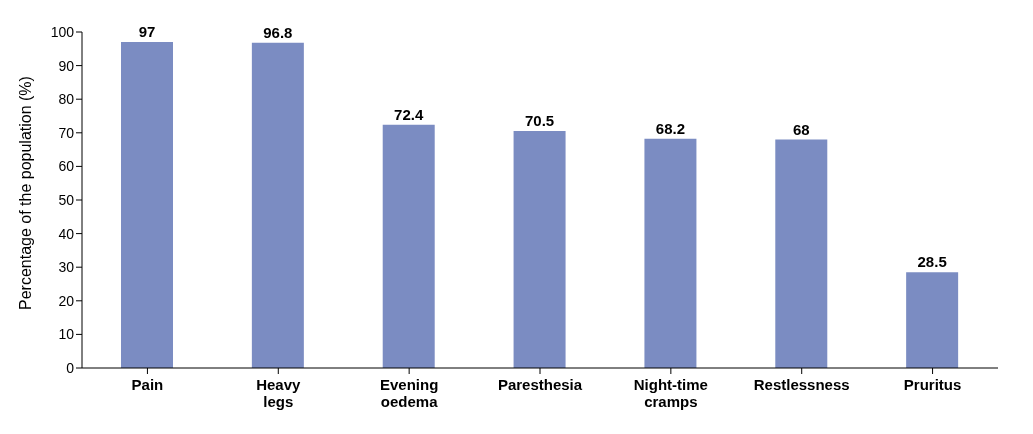 This screenshot has height=434, width=1033. I want to click on y-tick-label: 60, so click(66, 166).